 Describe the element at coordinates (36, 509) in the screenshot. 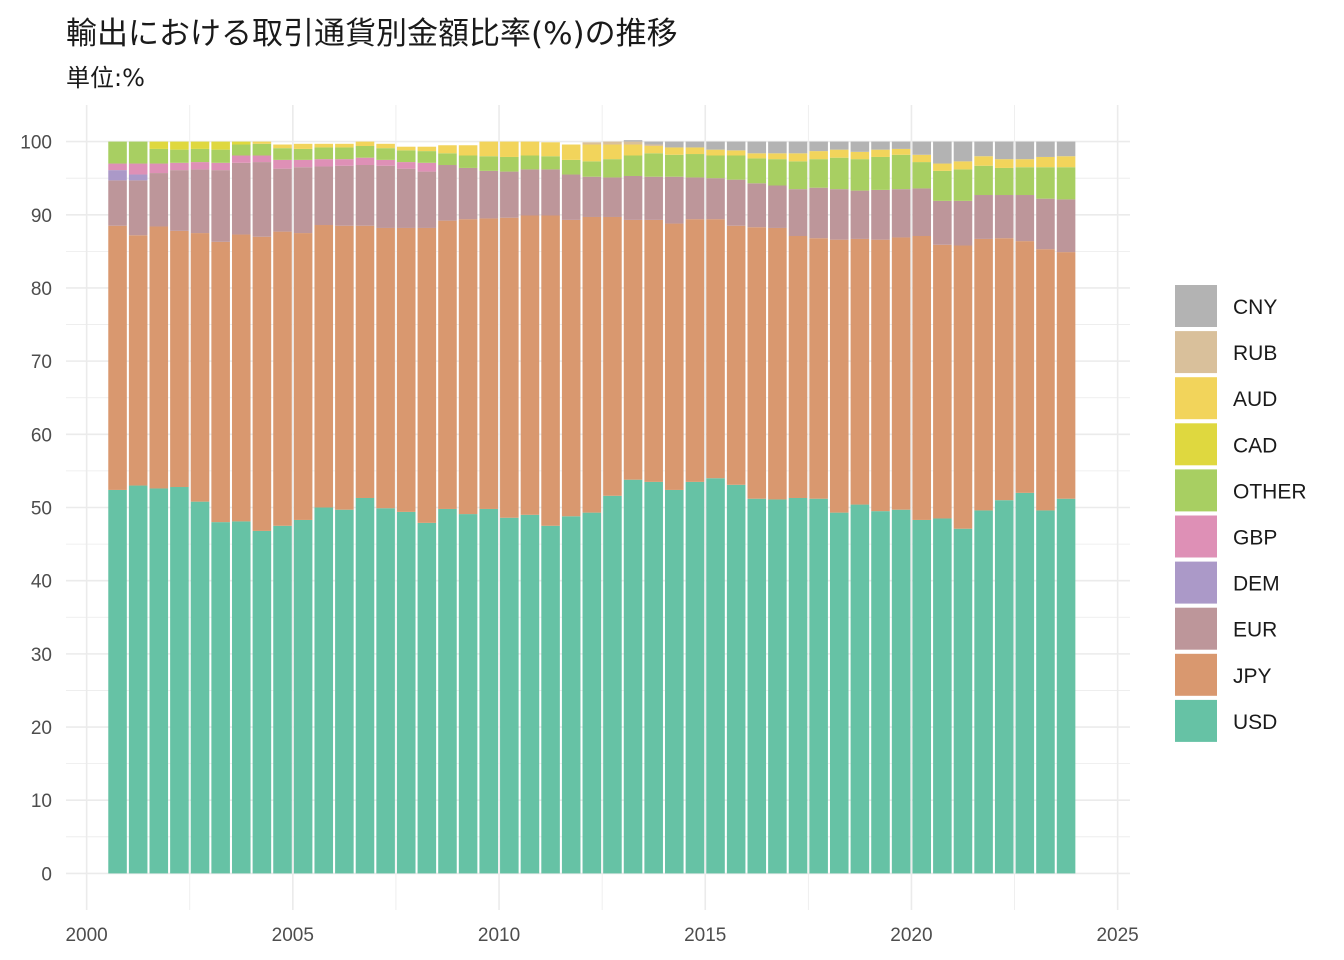

I see `y-axis-ticks: 0 10 20 30 40 50 60 70 80 90 100` at that location.